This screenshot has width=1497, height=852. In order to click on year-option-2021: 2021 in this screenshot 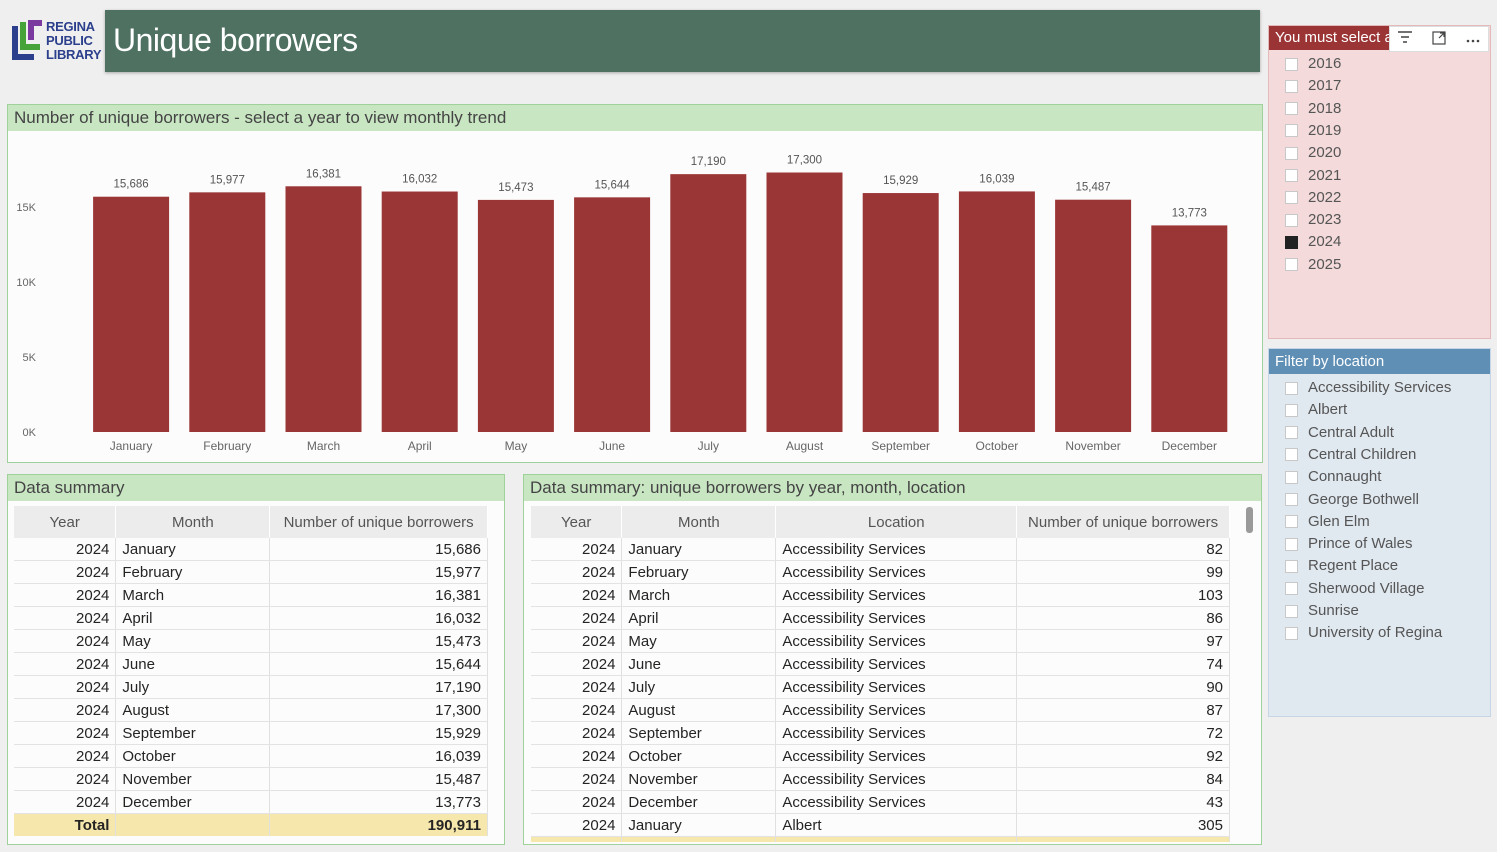, I will do `click(1313, 176)`.